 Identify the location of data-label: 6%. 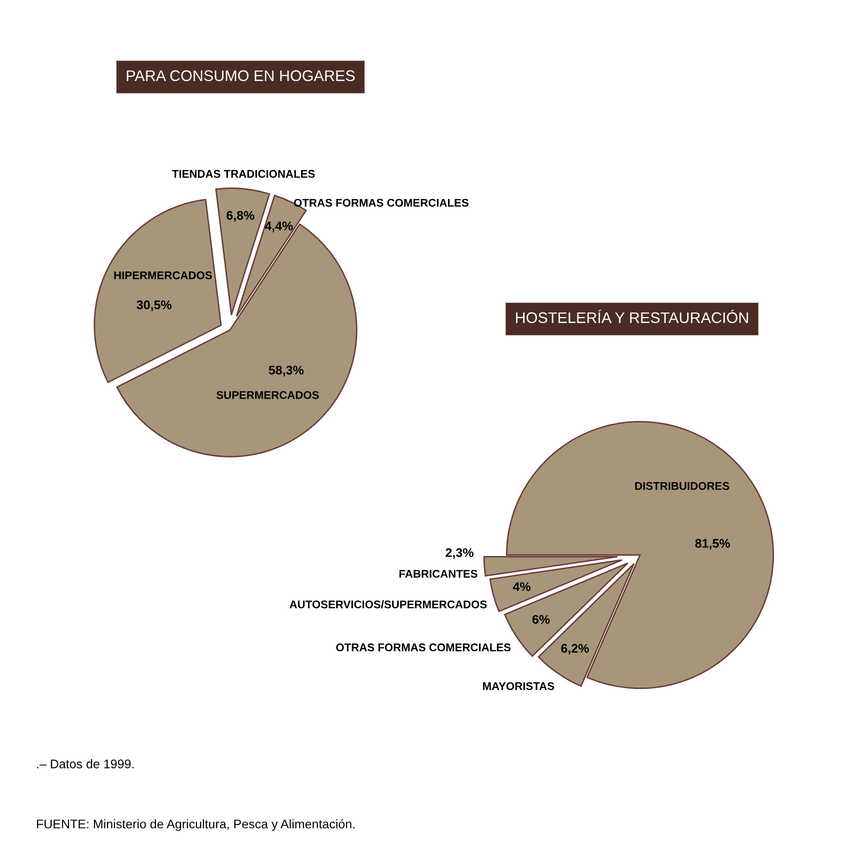
(541, 619).